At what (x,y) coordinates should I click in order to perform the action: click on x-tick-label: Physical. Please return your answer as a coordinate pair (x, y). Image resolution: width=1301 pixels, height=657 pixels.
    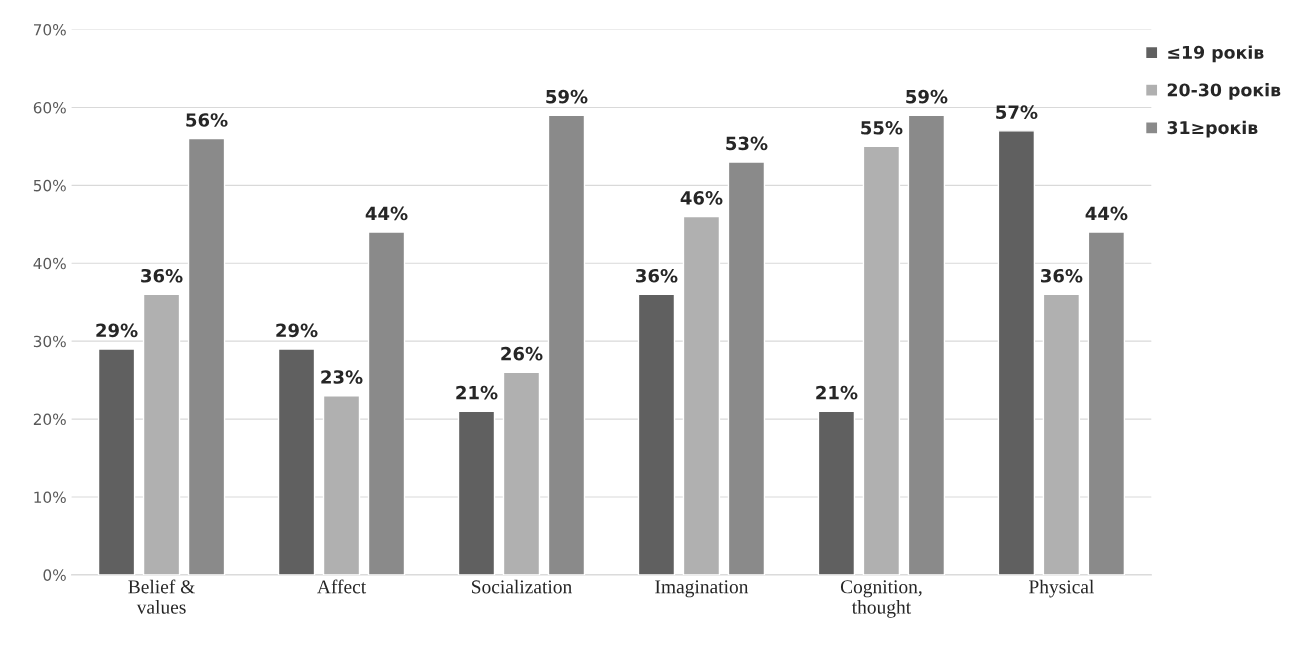
    Looking at the image, I should click on (1061, 588).